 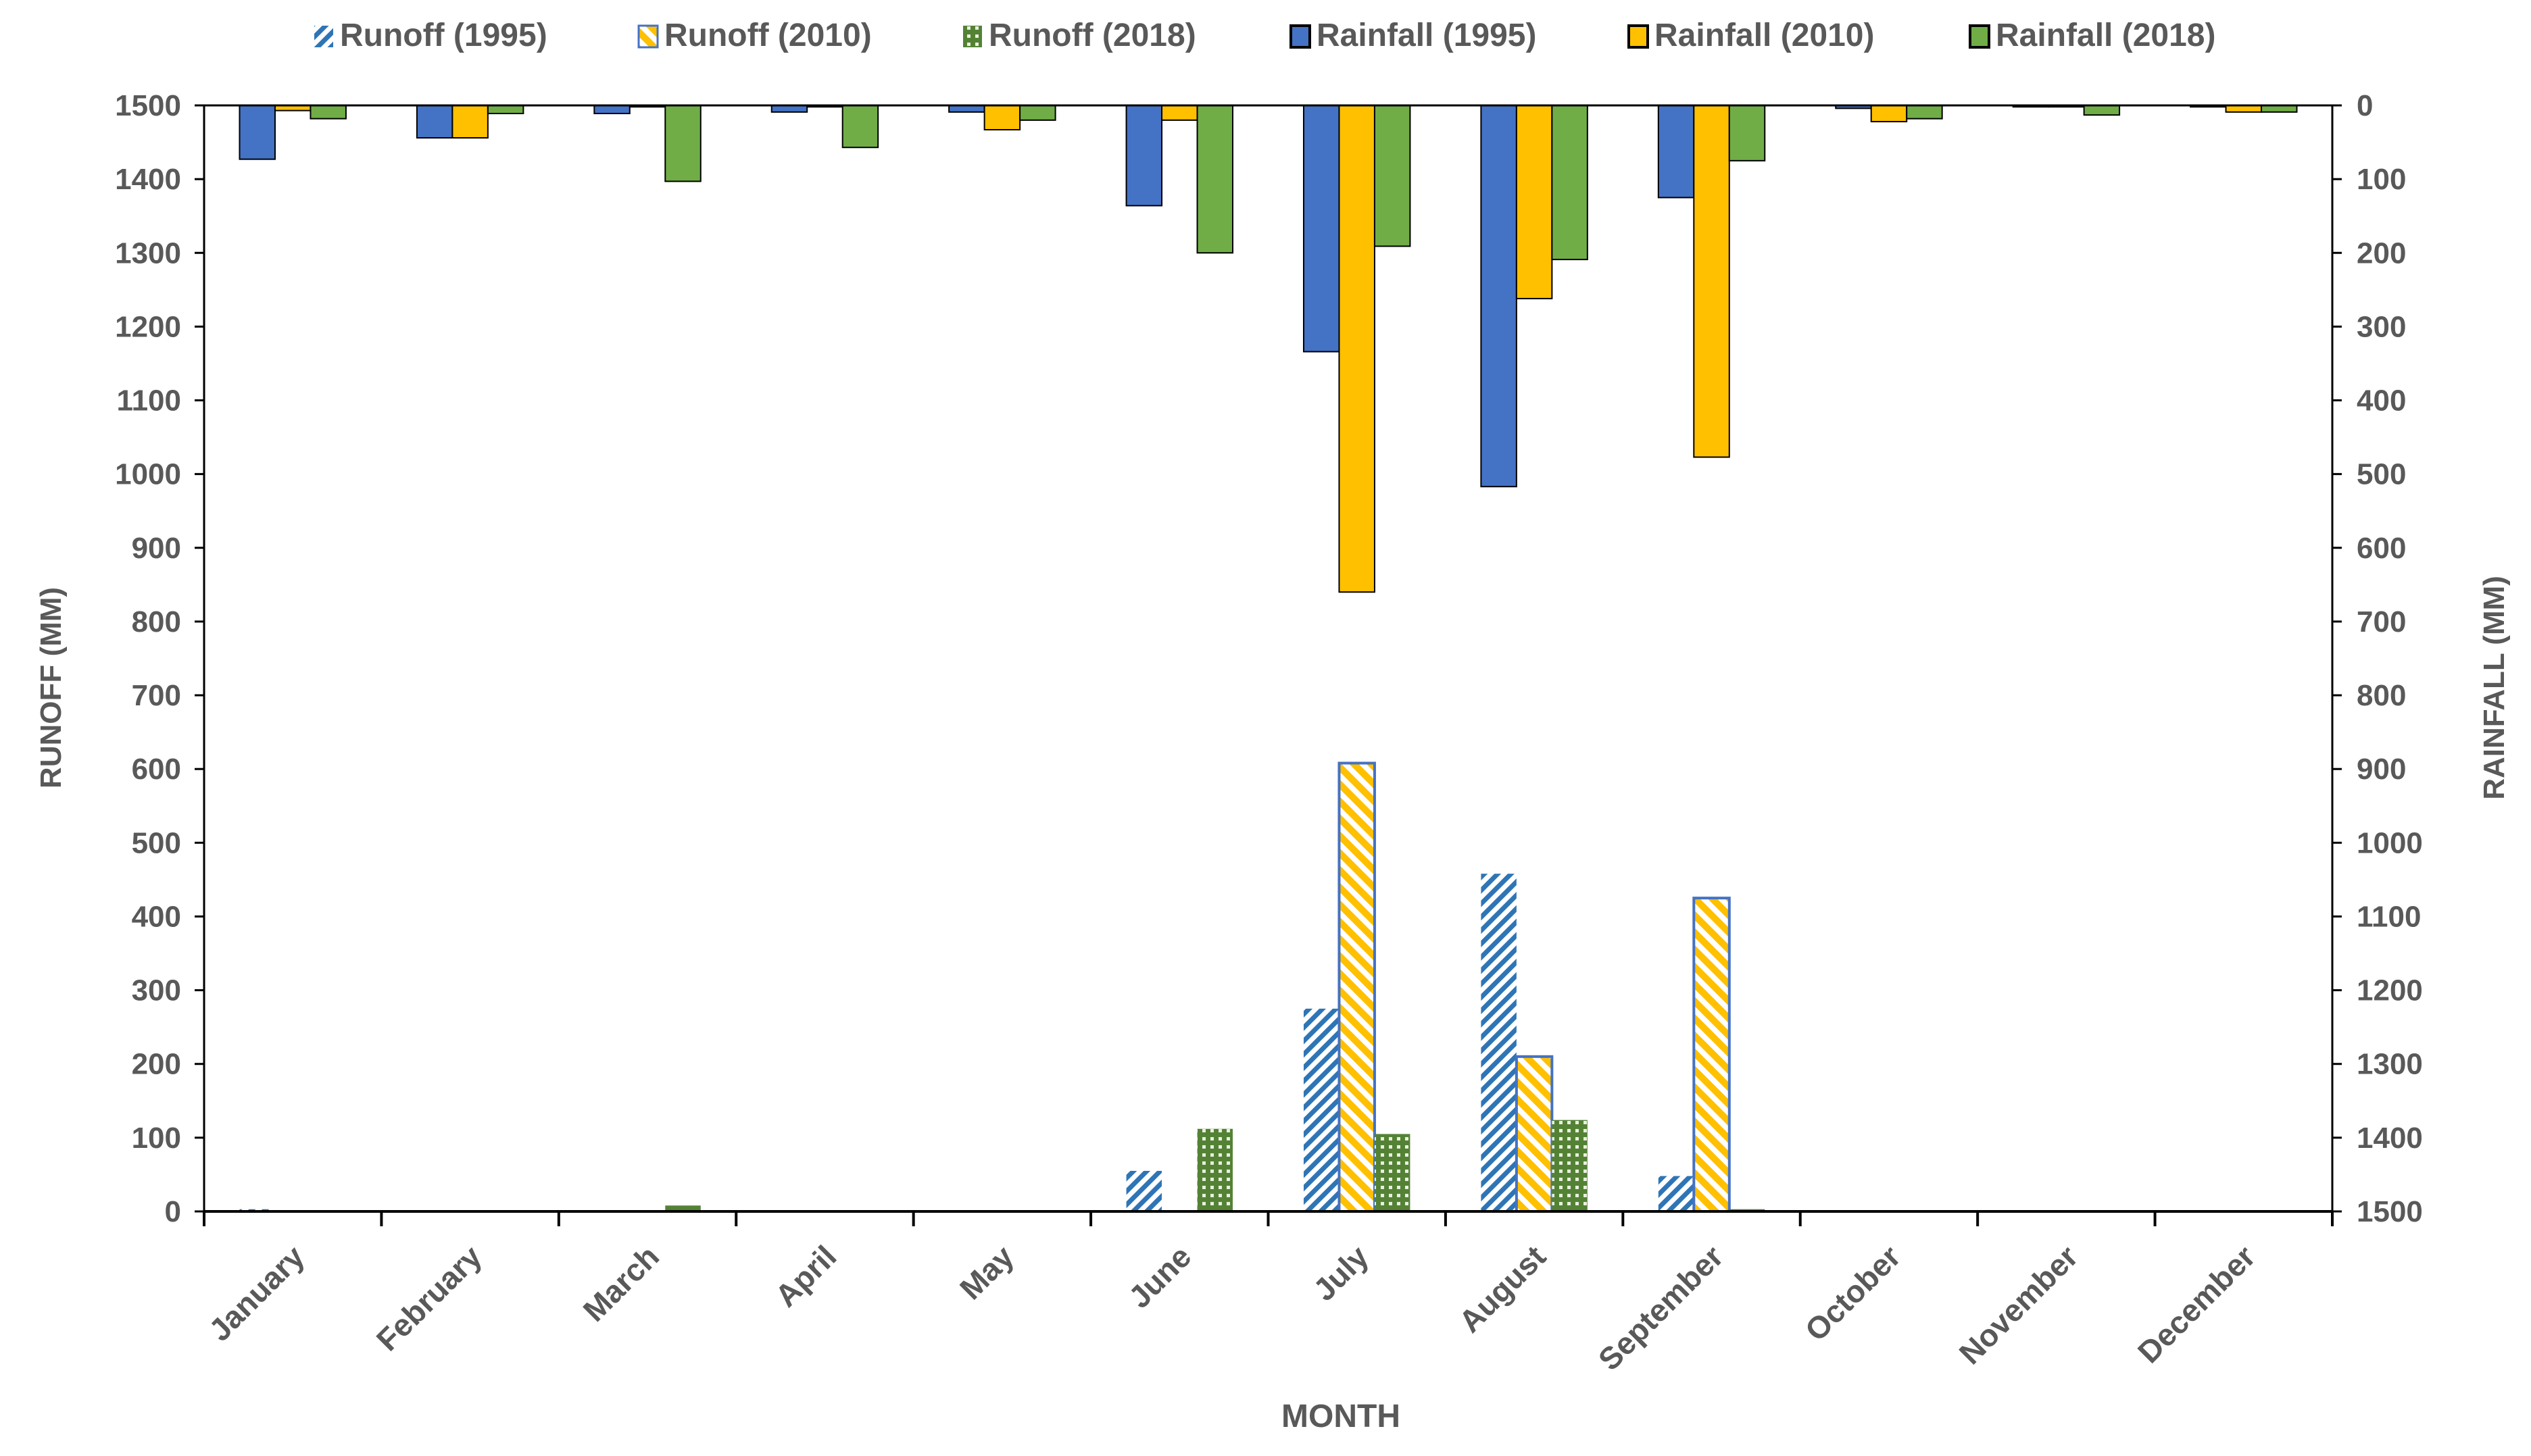 I want to click on legend-item: Runoff (1995), so click(x=431, y=35).